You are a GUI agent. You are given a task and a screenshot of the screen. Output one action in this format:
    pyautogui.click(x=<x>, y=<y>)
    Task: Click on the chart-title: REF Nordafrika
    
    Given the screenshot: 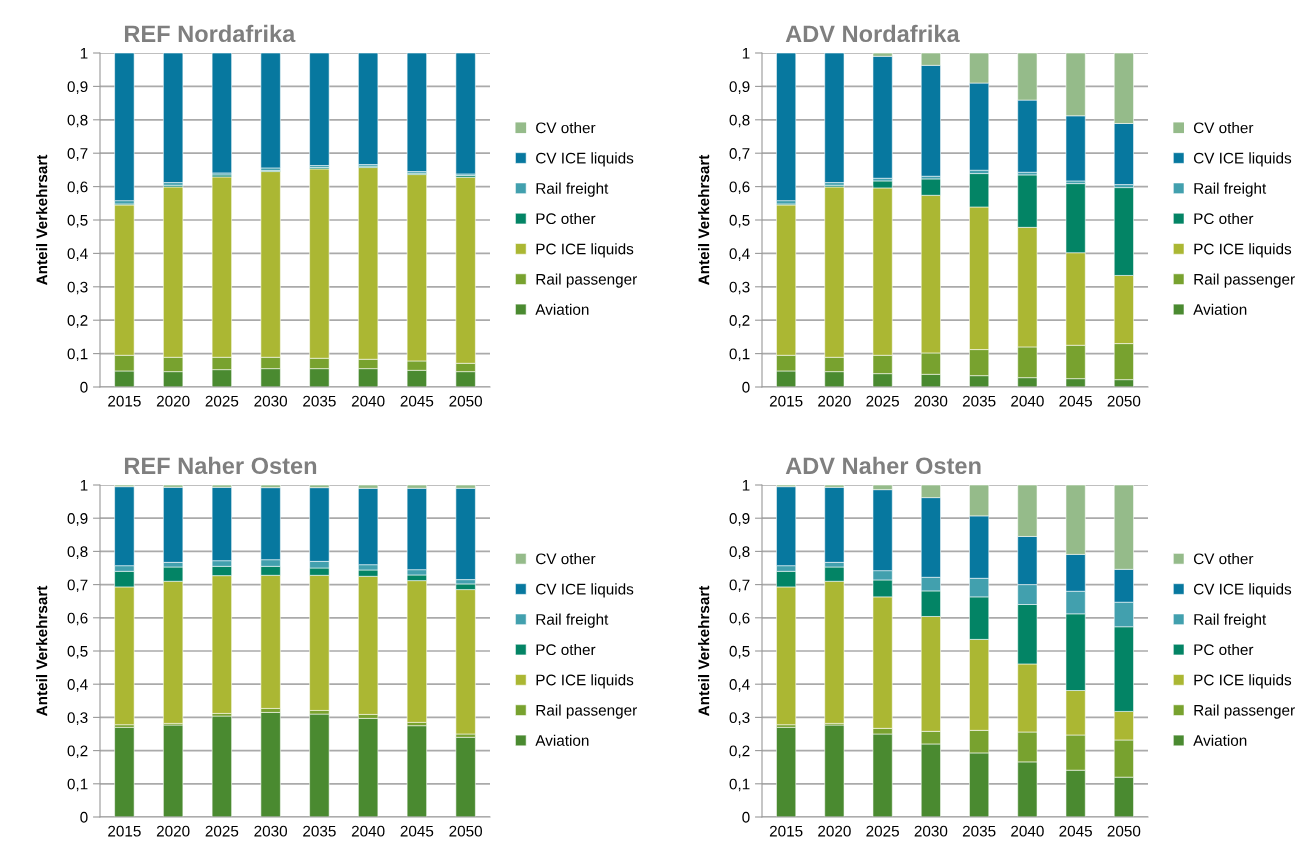 What is the action you would take?
    pyautogui.click(x=210, y=33)
    